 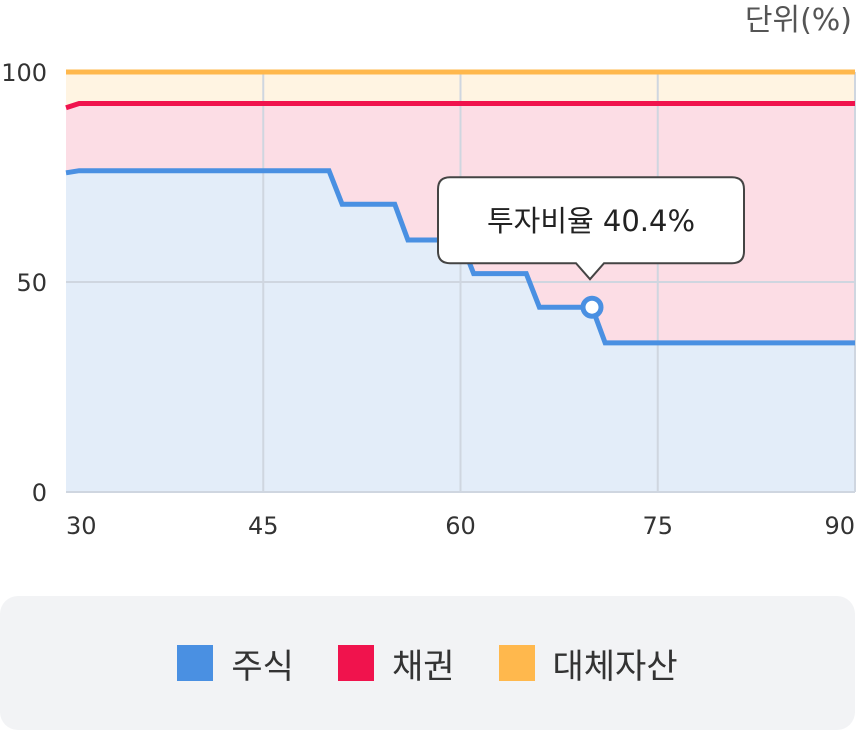 What do you see at coordinates (31, 283) in the screenshot?
I see `y-tick-label-50: 50` at bounding box center [31, 283].